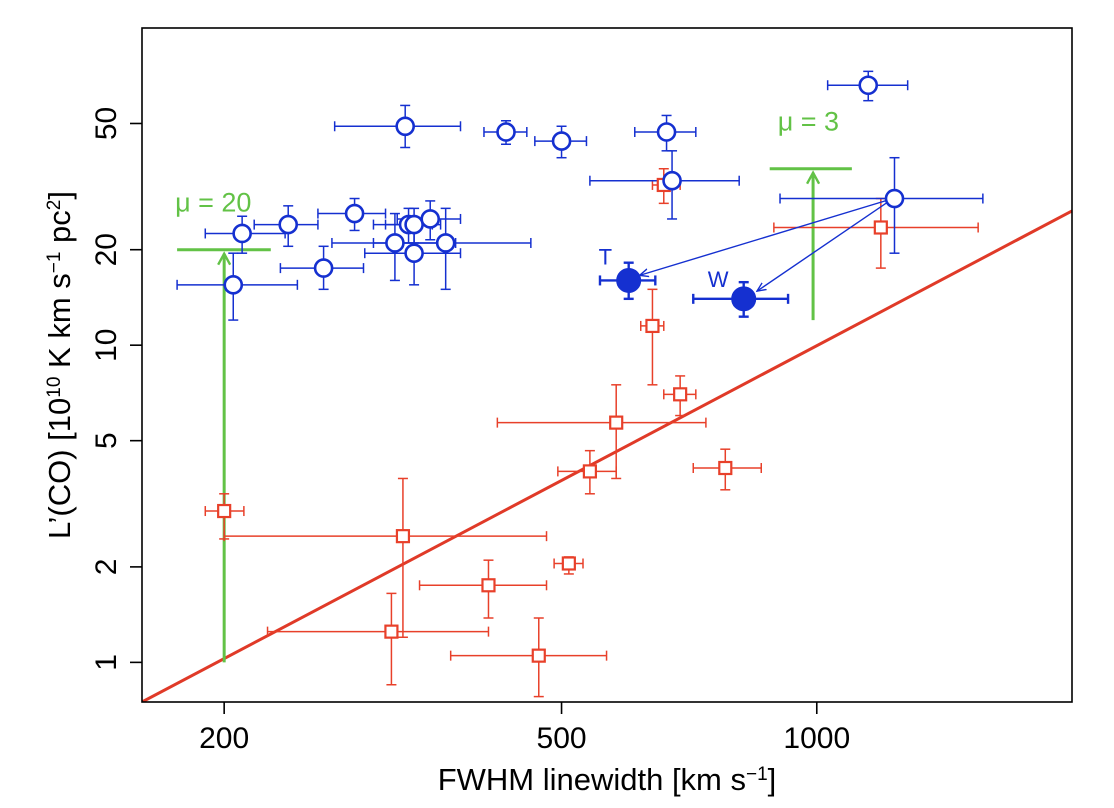 Image resolution: width=1114 pixels, height=808 pixels. I want to click on point-label: T, so click(605, 256).